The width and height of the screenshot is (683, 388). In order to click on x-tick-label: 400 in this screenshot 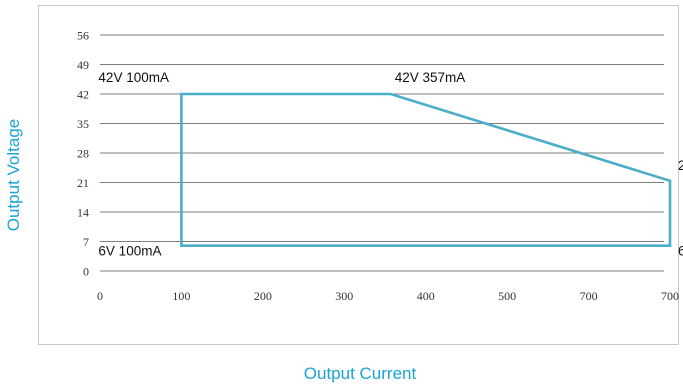, I will do `click(426, 296)`.